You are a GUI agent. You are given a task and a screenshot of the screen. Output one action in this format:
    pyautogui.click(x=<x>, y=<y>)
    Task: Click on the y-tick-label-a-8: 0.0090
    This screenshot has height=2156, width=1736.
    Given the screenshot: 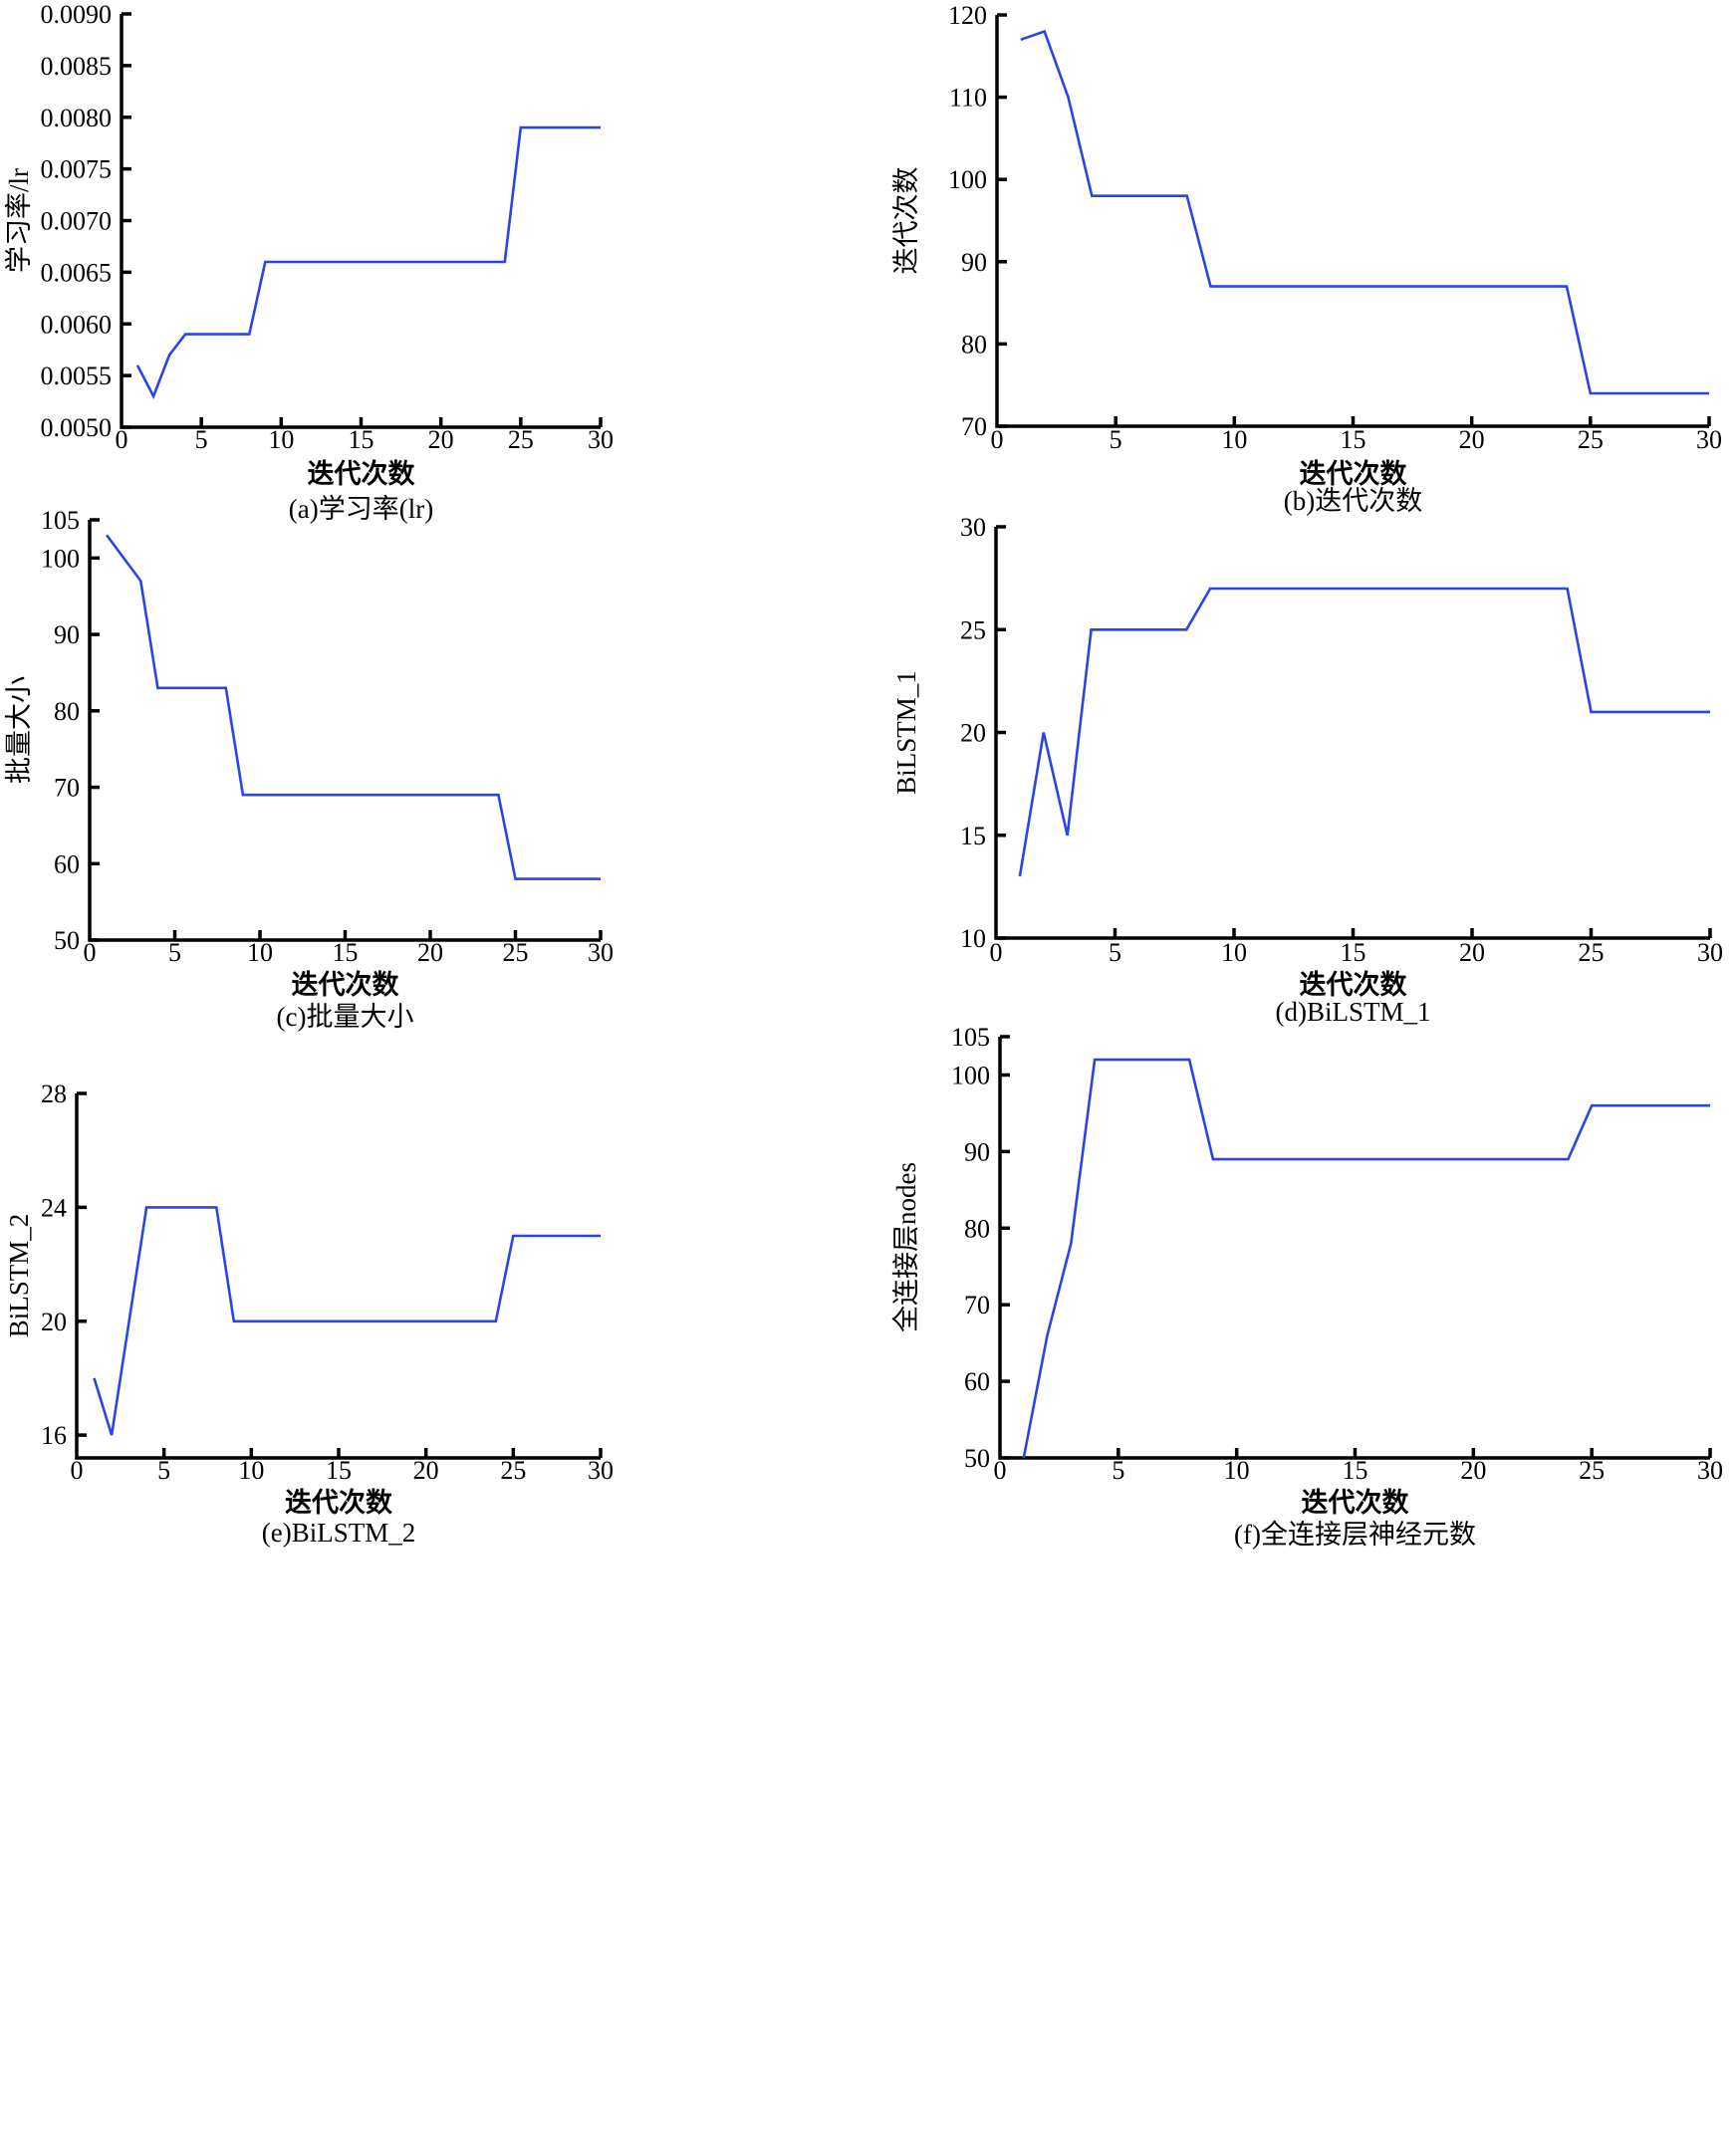 What is the action you would take?
    pyautogui.click(x=77, y=15)
    